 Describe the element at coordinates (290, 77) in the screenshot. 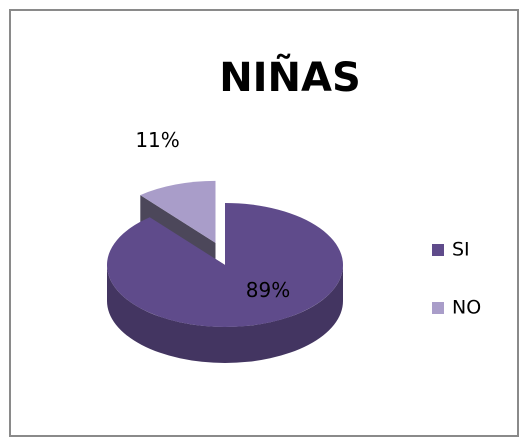

I see `chart-title: NIÑAS` at that location.